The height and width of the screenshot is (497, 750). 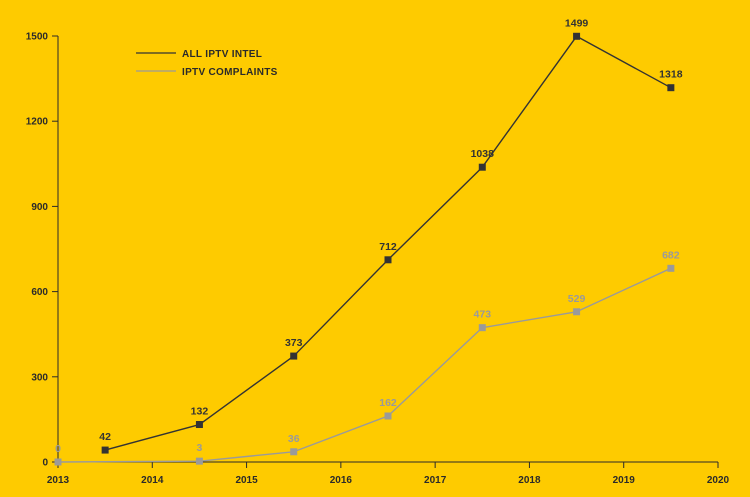 I want to click on y-tick-label: 1500, so click(x=37, y=37).